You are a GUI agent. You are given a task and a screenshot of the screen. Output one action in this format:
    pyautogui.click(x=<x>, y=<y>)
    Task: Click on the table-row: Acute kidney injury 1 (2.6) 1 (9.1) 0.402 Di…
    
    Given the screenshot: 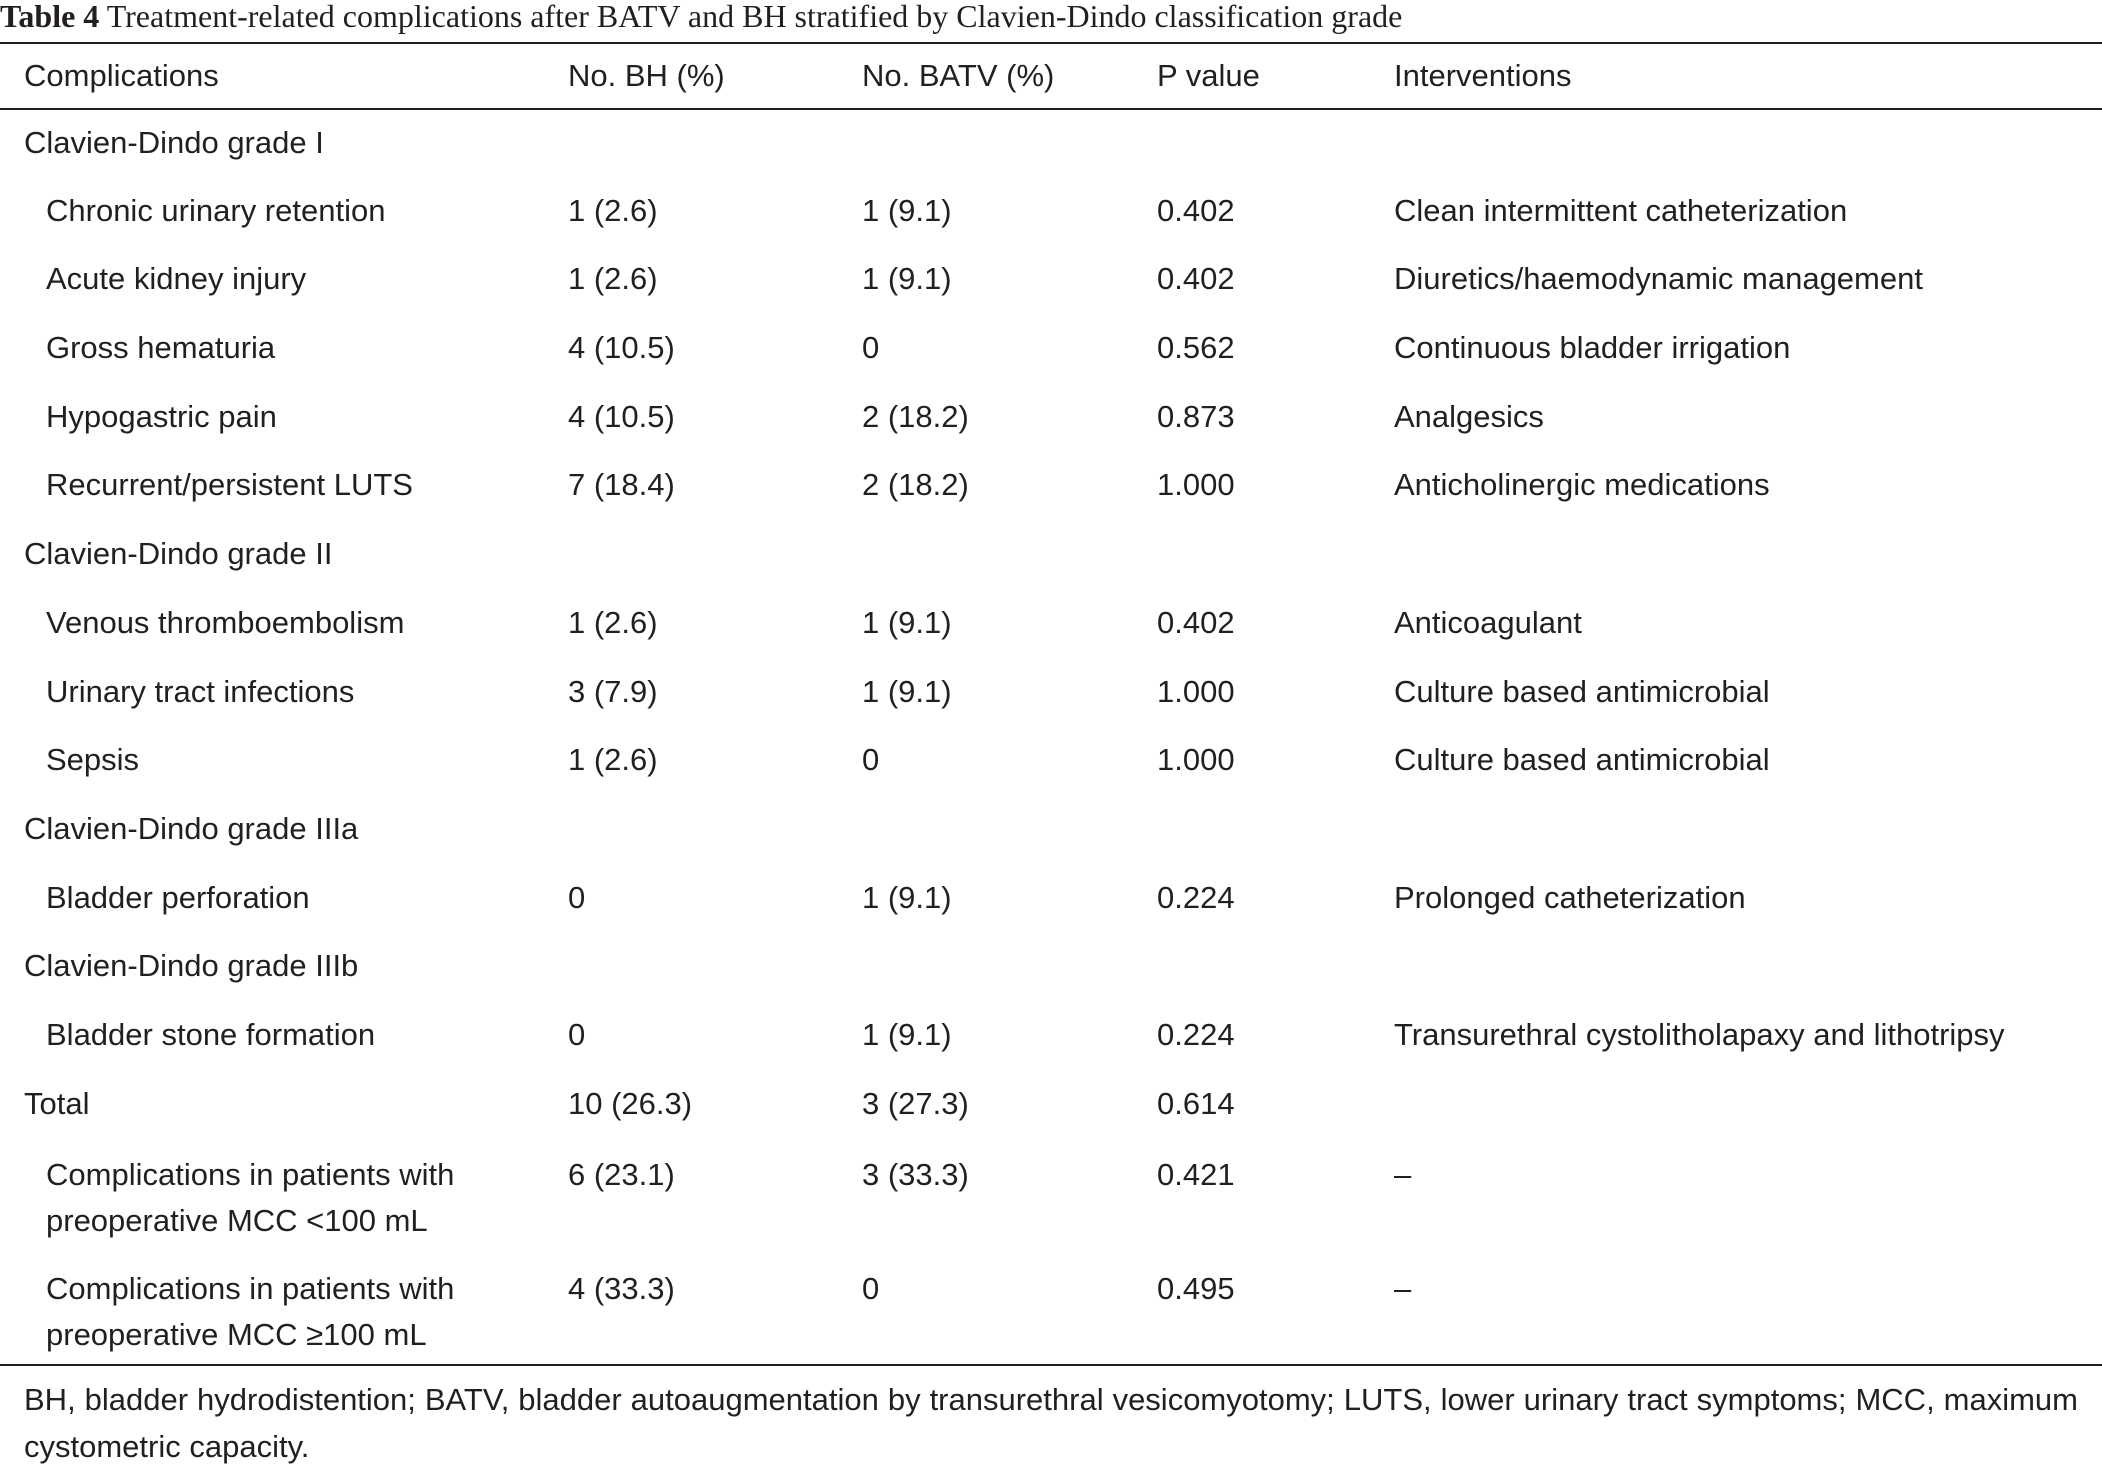 What is the action you would take?
    pyautogui.click(x=1051, y=280)
    